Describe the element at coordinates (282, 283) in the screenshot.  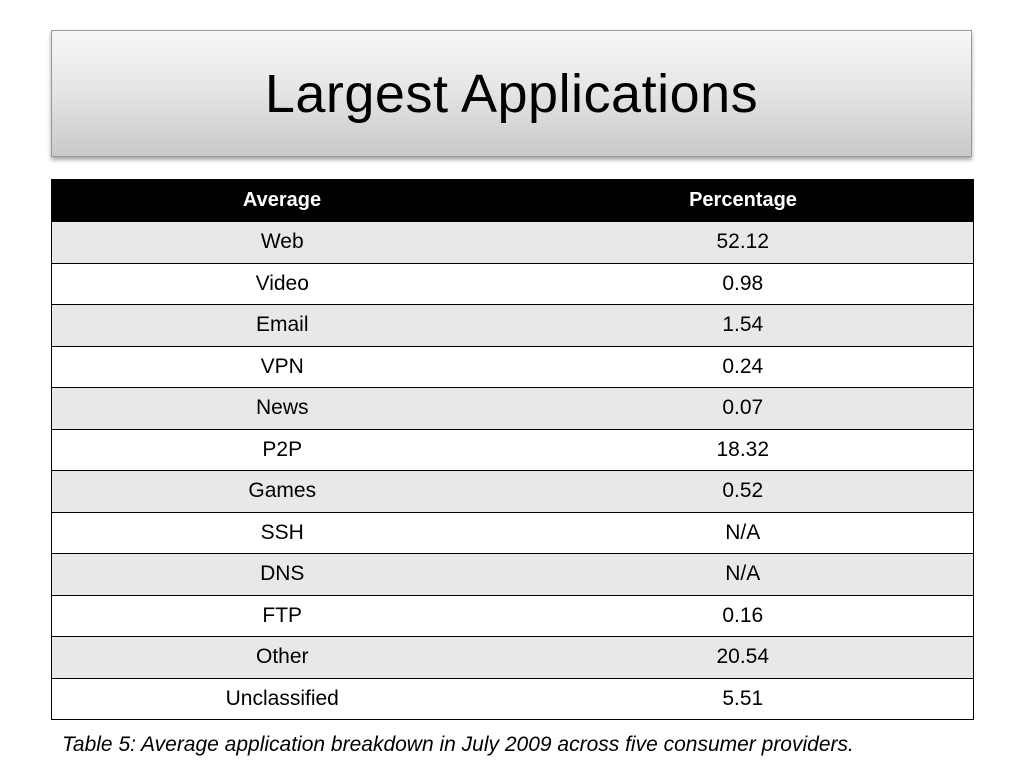
I see `application-cell: Video` at that location.